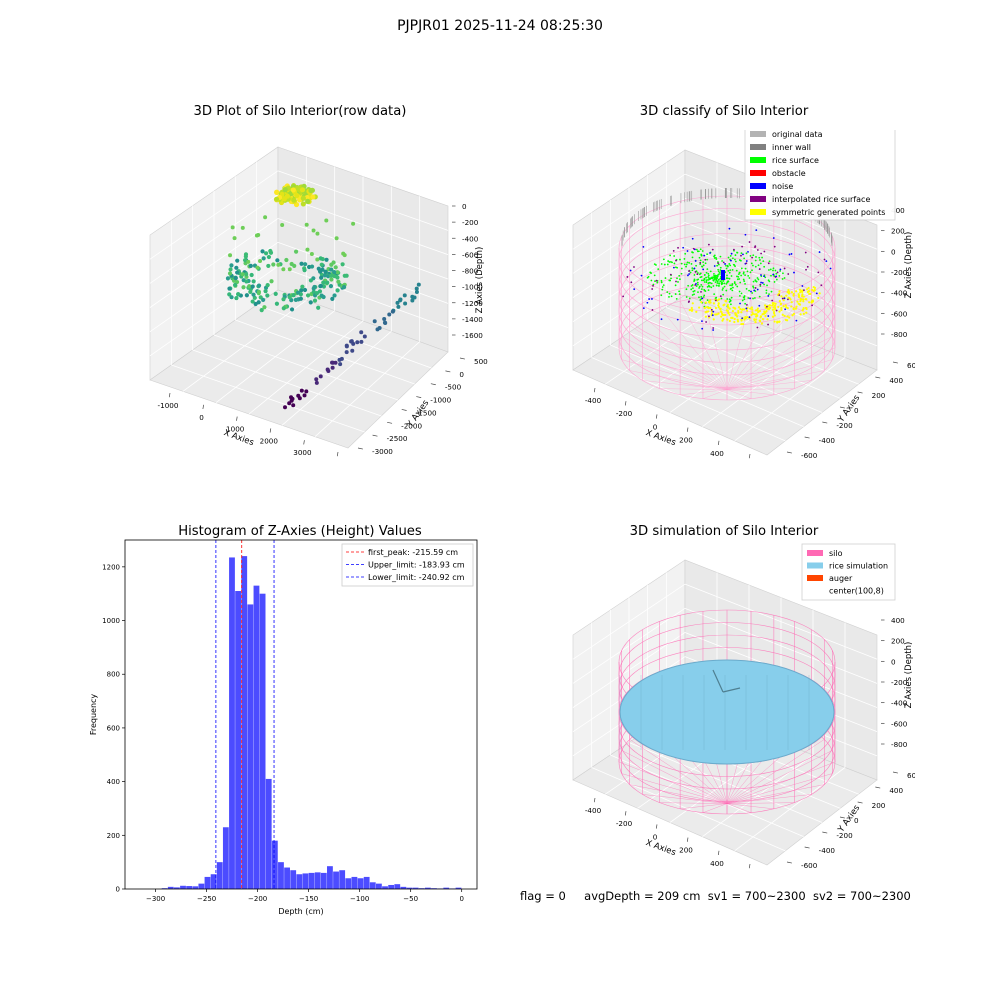 Image resolution: width=1000 pixels, height=1000 pixels. I want to click on raw-y-tick, so click(462, 358).